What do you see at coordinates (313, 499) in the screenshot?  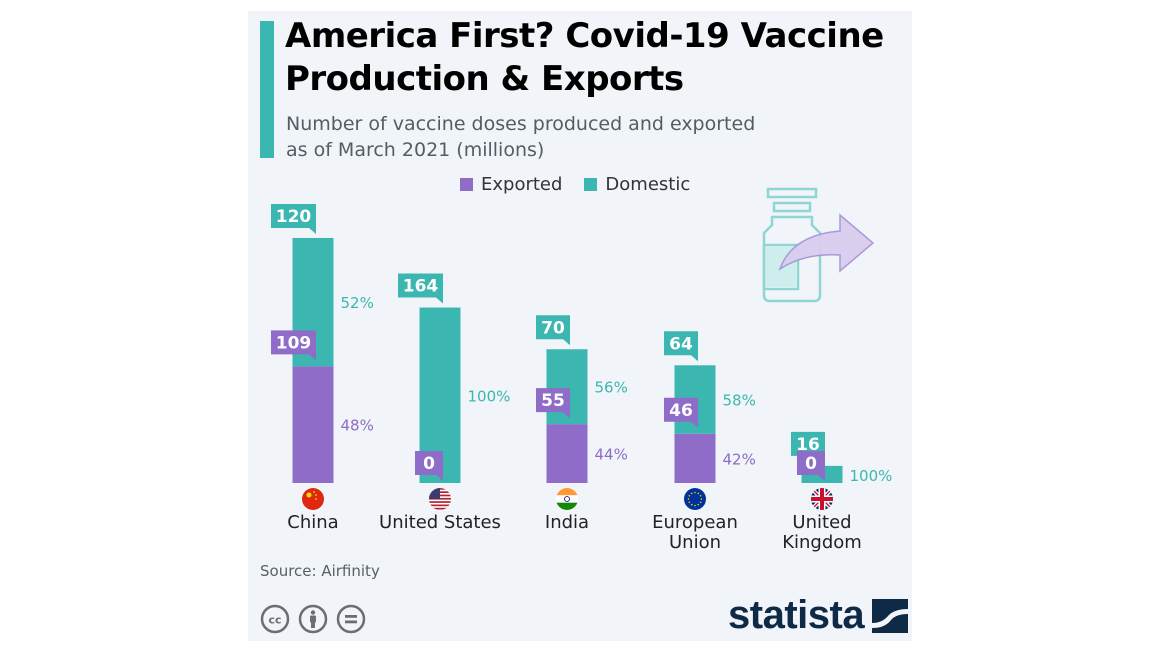 I see `china-flag-icon` at bounding box center [313, 499].